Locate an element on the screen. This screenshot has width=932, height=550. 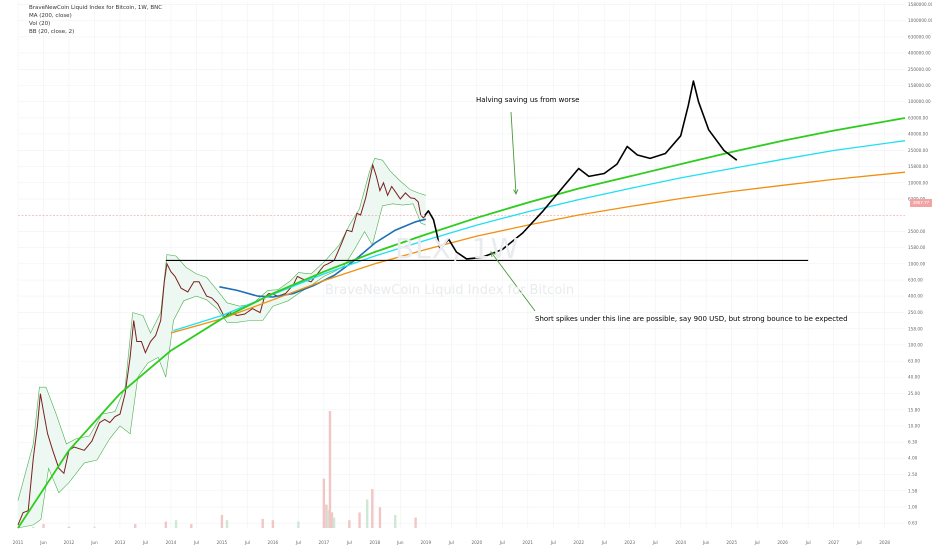
y-tick-label: 63.00 is located at coordinates (914, 361).